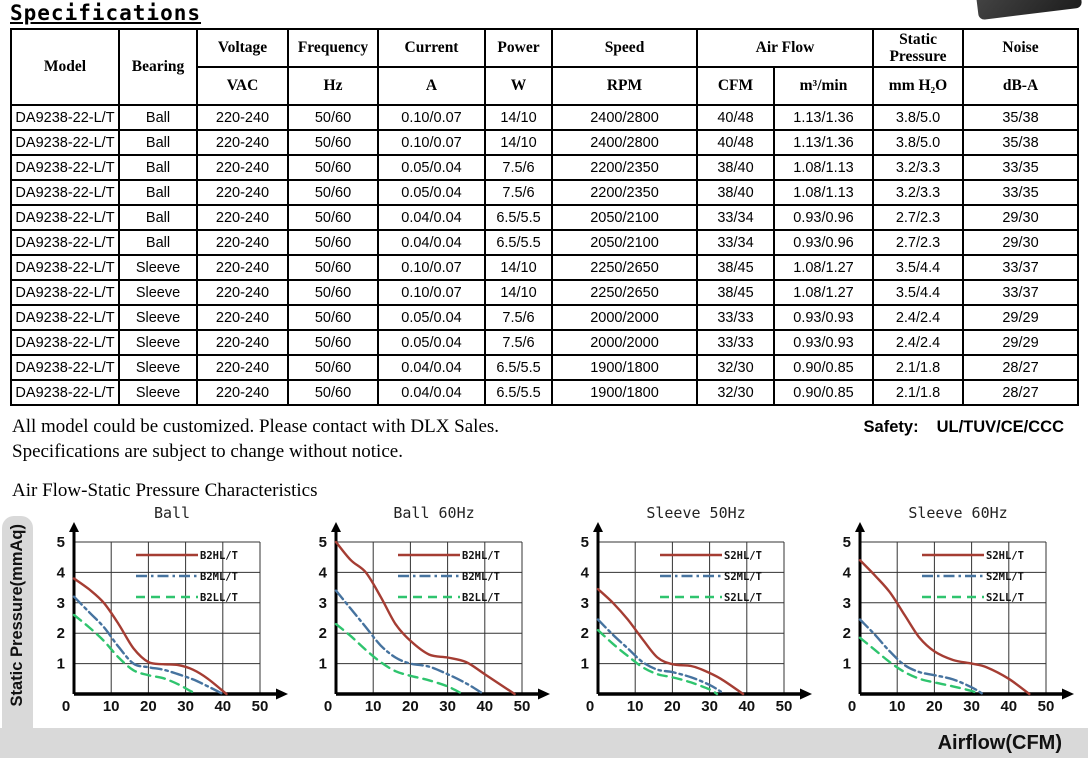  I want to click on table-cell: 2.1/1.8, so click(918, 367).